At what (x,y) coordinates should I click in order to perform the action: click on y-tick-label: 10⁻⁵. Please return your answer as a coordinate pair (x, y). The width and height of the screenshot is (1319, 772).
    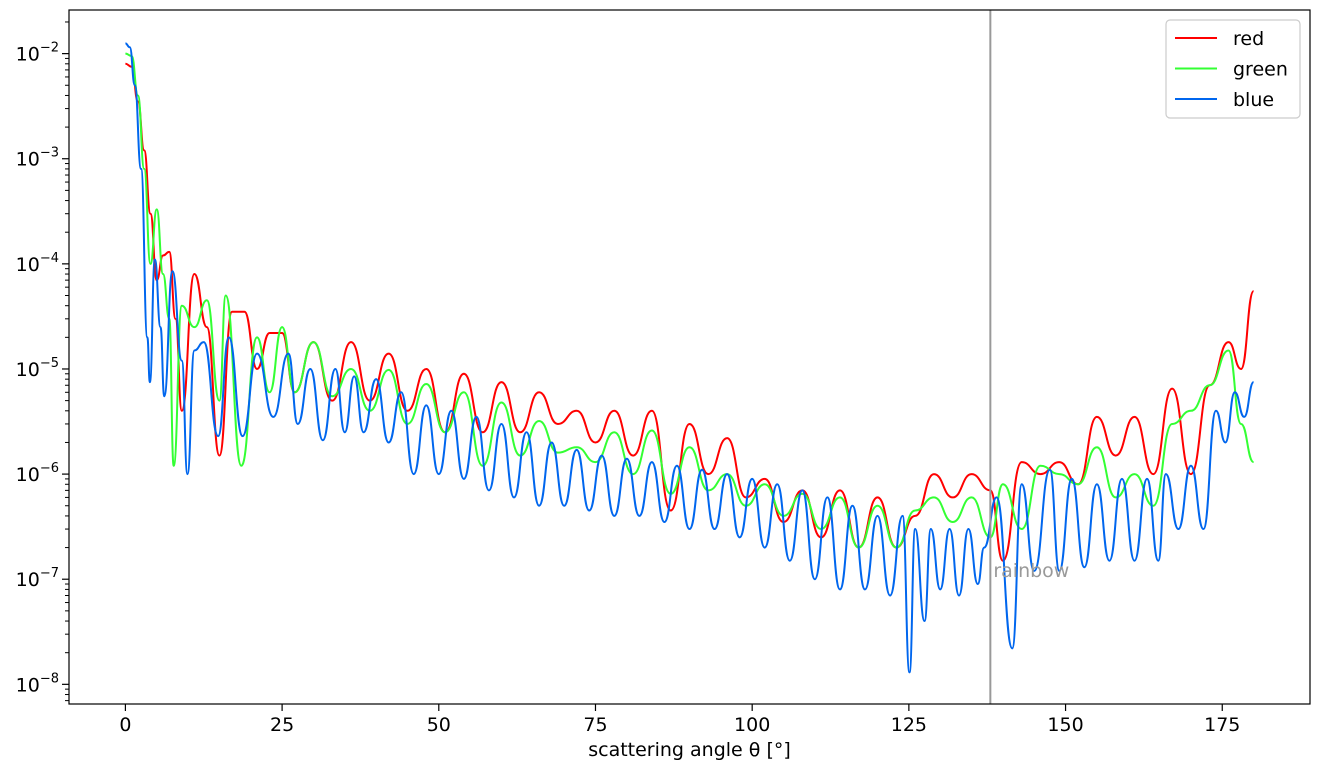
    Looking at the image, I should click on (37, 368).